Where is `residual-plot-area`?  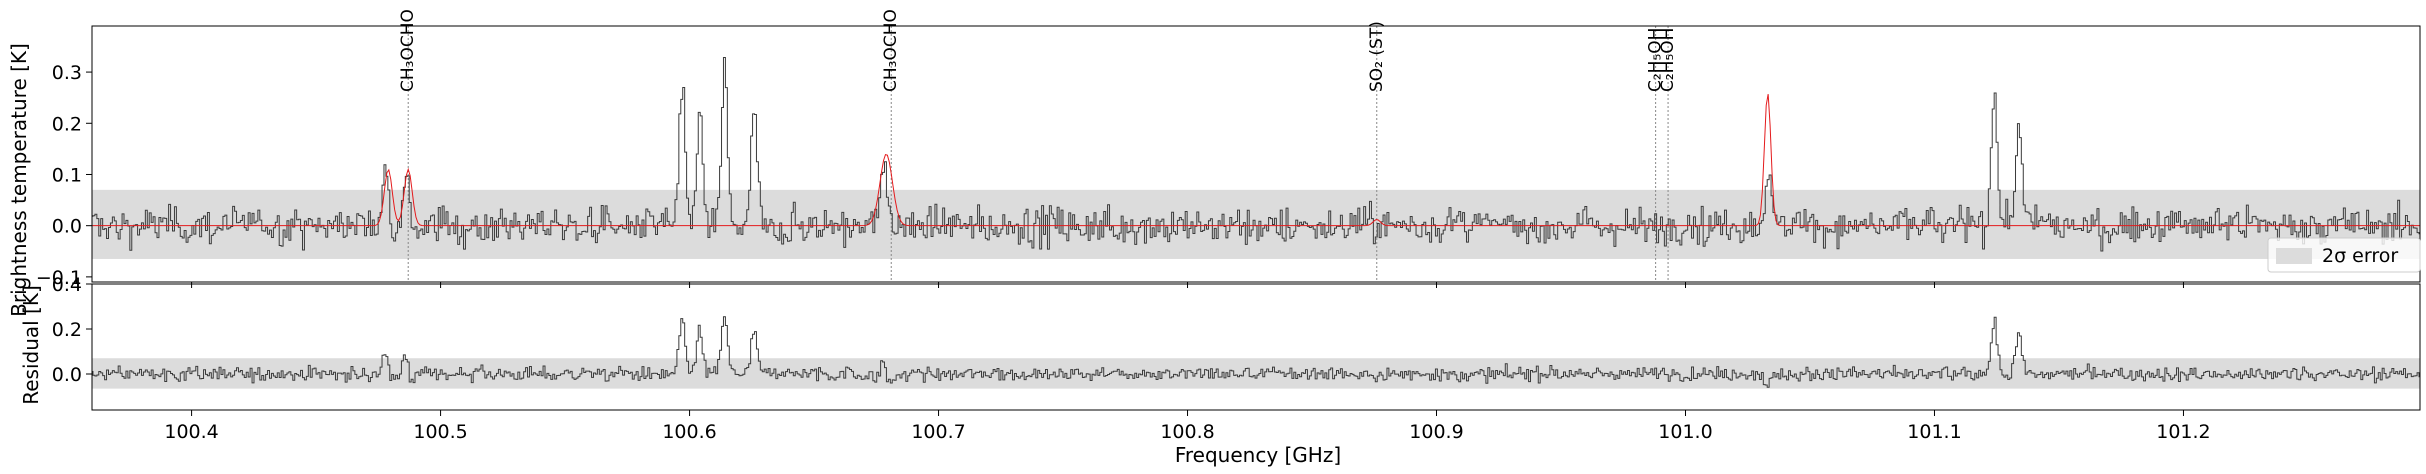 residual-plot-area is located at coordinates (1256, 352).